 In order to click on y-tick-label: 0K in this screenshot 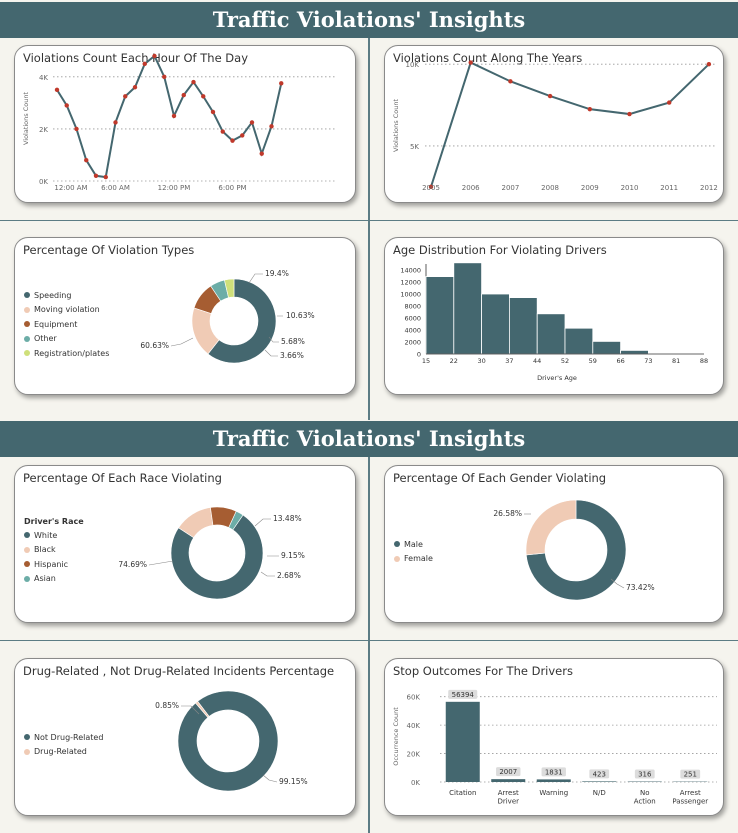, I will do `click(43, 182)`.